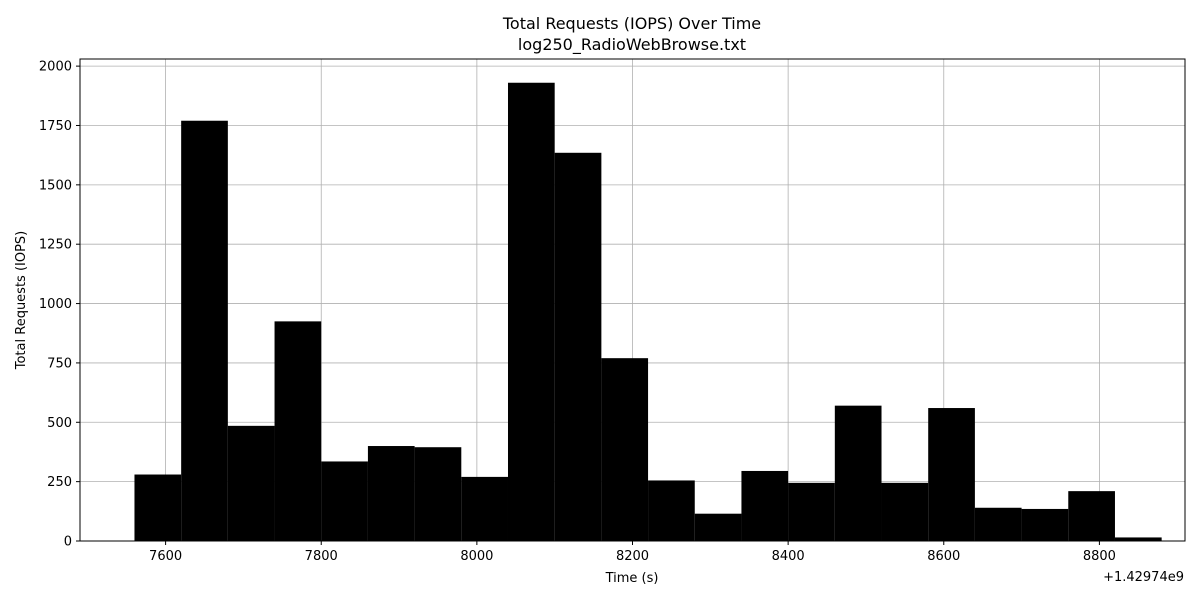 This screenshot has width=1200, height=600. What do you see at coordinates (631, 23) in the screenshot?
I see `chart-title: Total Requests (IOPS) Over Time` at bounding box center [631, 23].